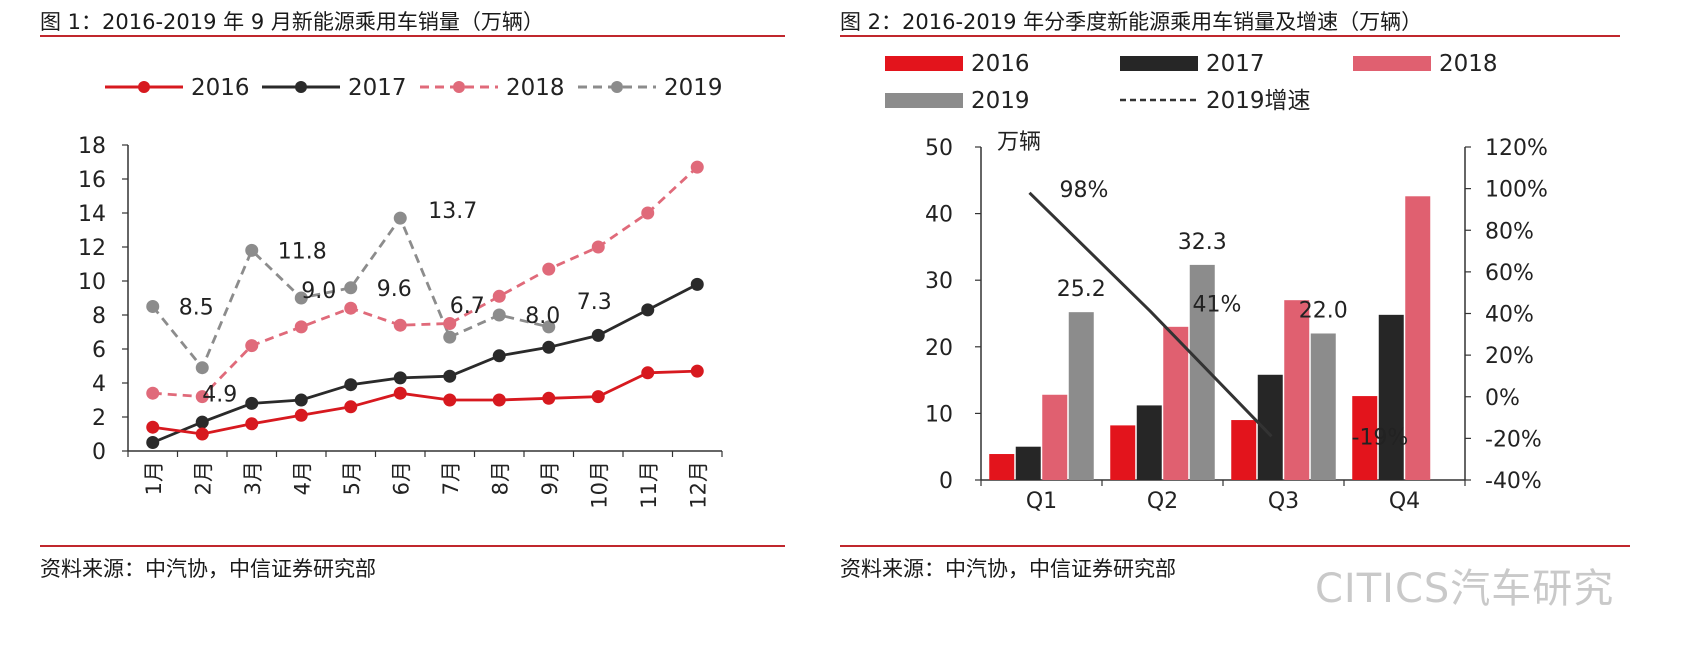  Describe the element at coordinates (939, 348) in the screenshot. I see `y-tick-label: 20` at that location.